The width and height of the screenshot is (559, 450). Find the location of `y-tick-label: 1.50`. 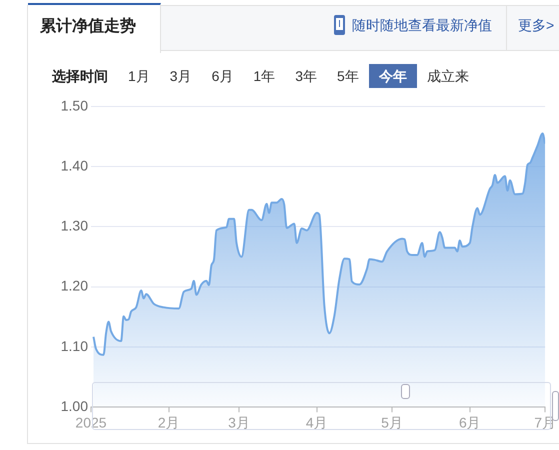

y-tick-label: 1.50 is located at coordinates (74, 105).